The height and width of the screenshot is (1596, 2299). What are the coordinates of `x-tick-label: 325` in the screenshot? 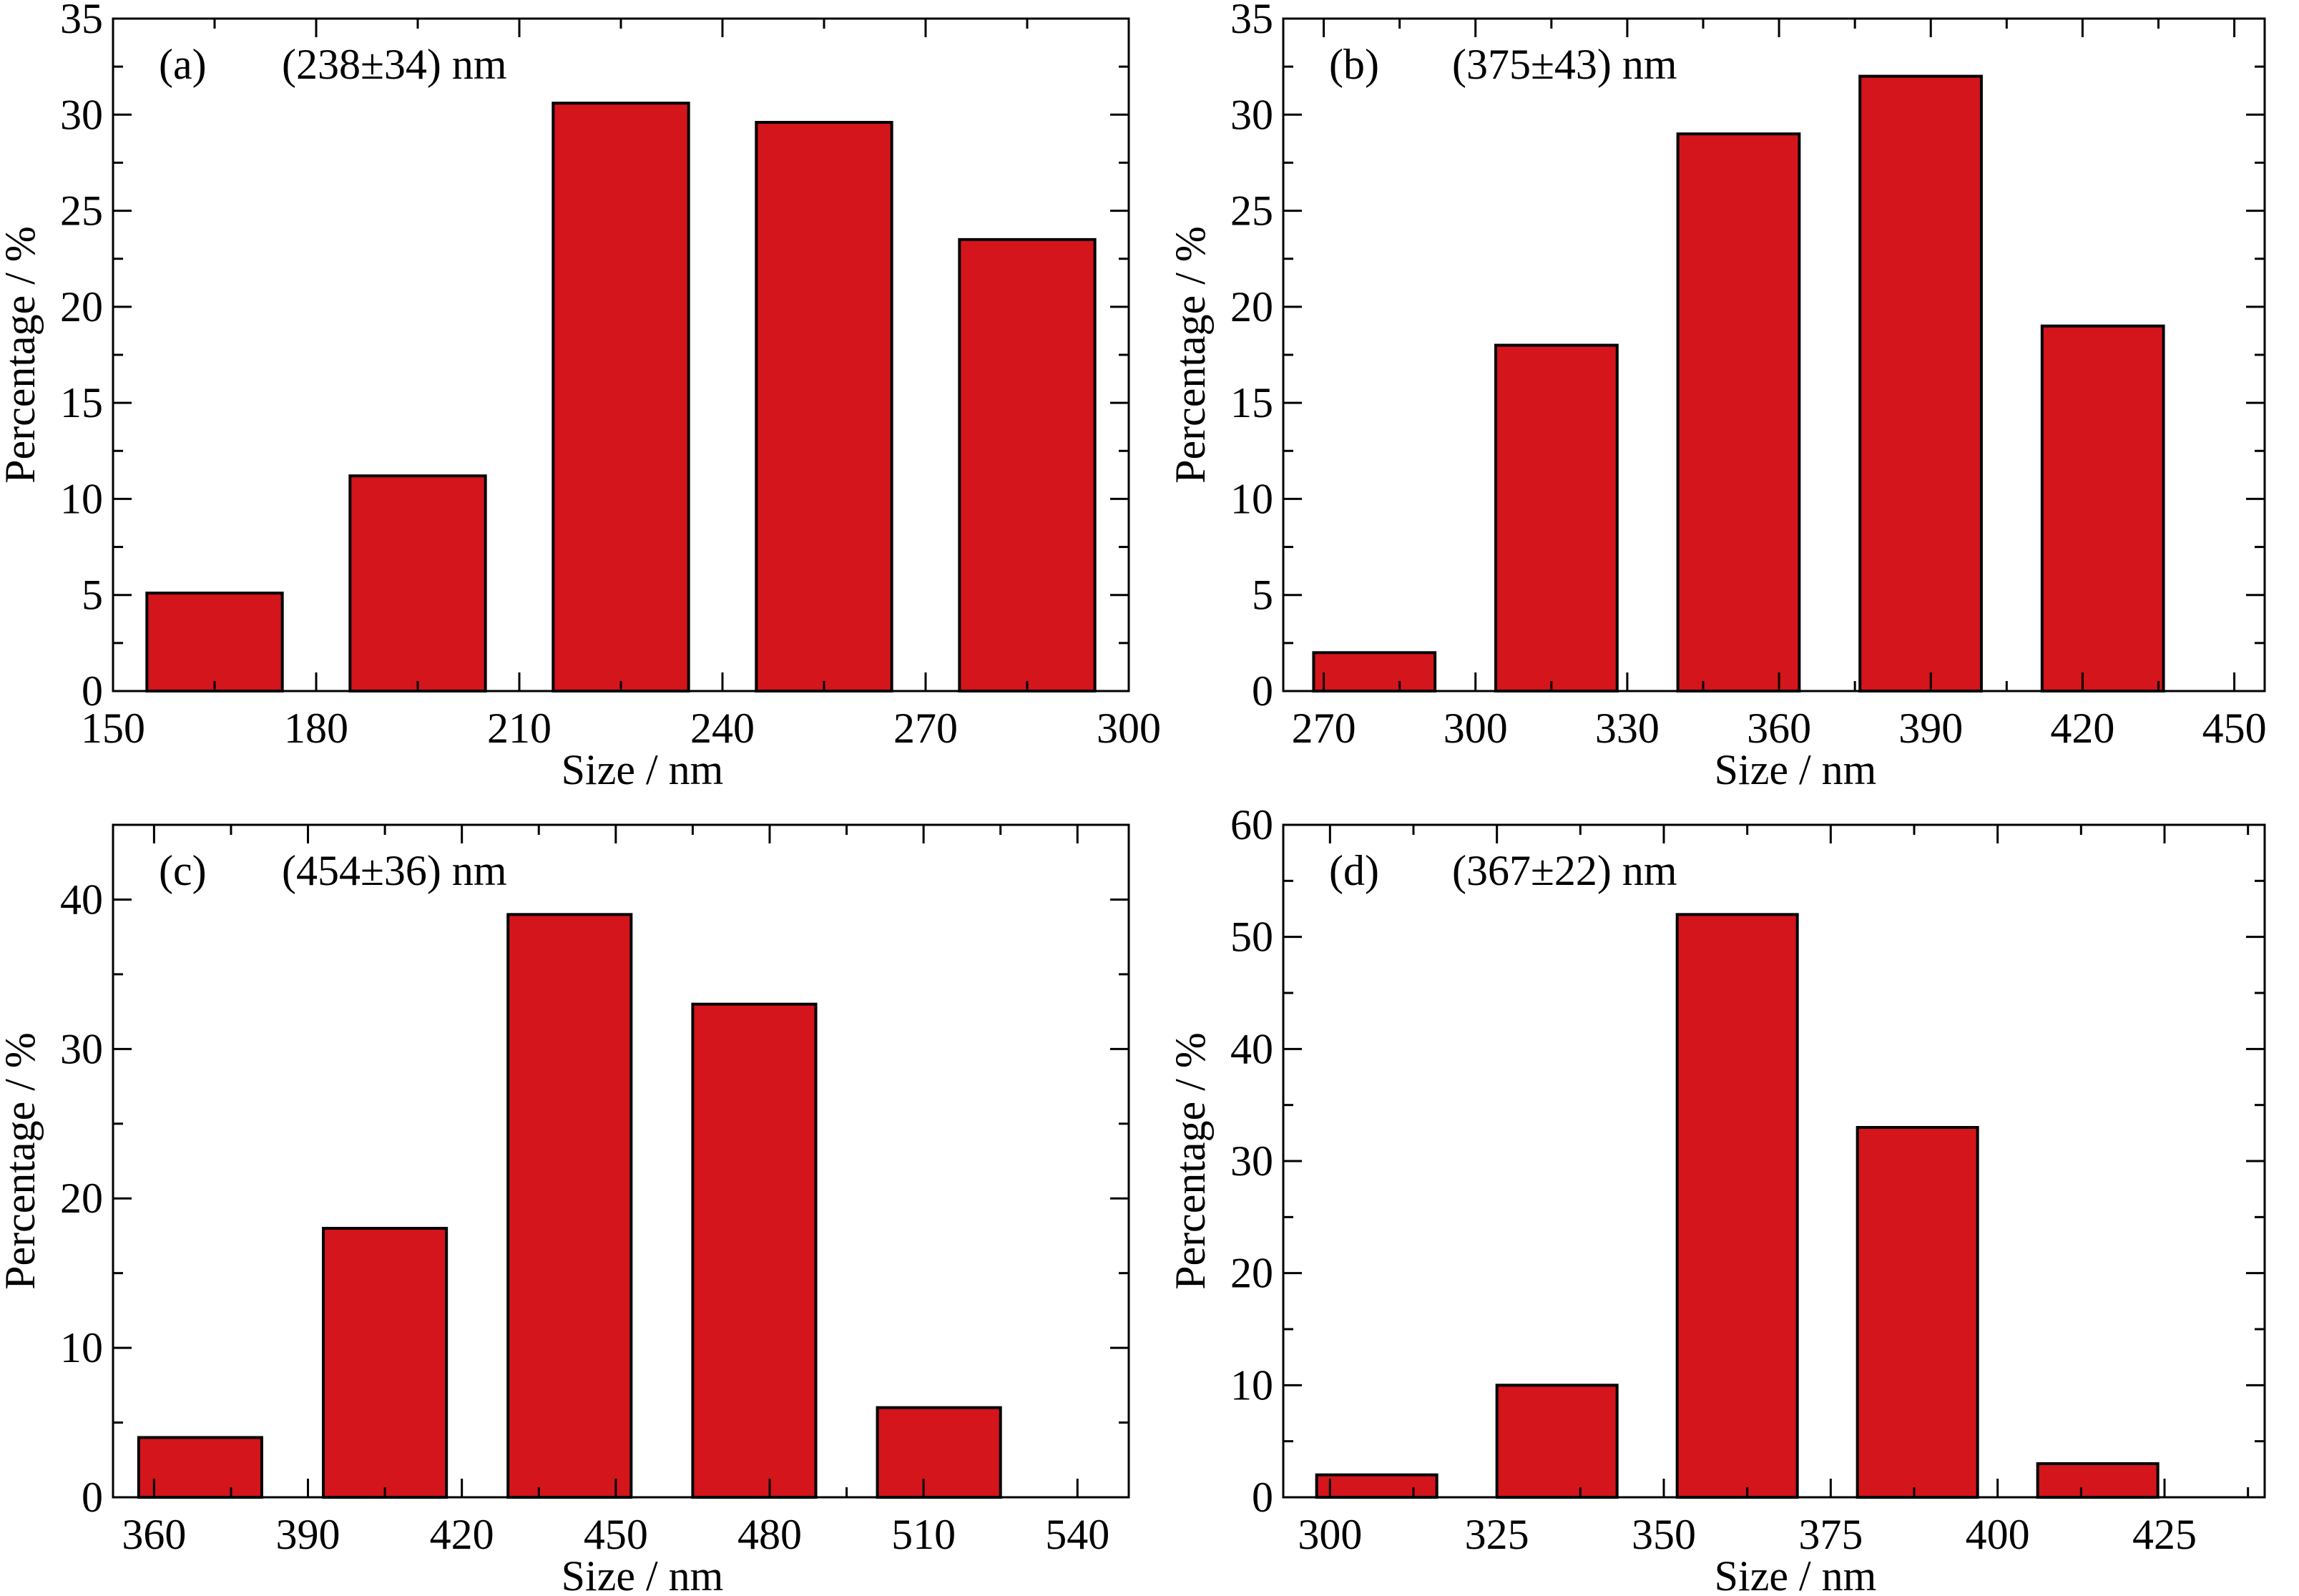 It's located at (1497, 1534).